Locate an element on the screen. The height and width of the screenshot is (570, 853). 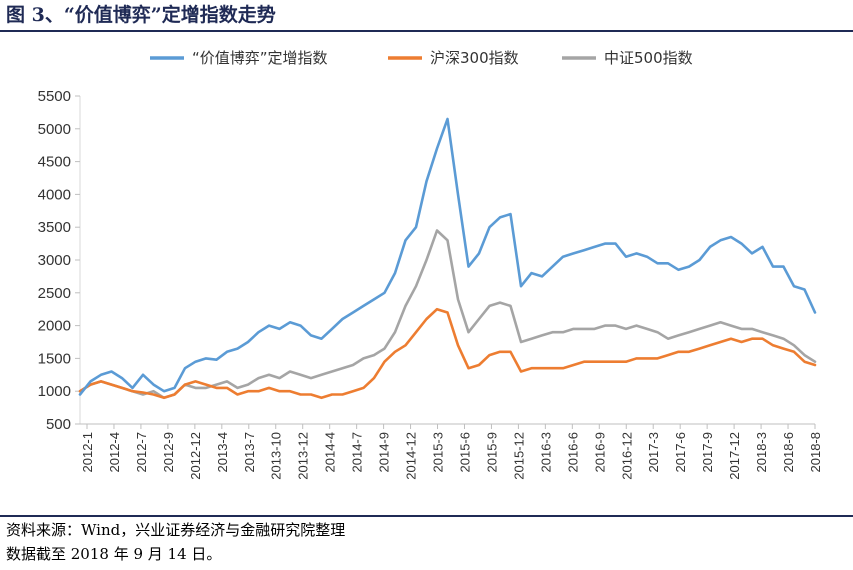
x-tick-label: 2018-8 is located at coordinates (815, 452).